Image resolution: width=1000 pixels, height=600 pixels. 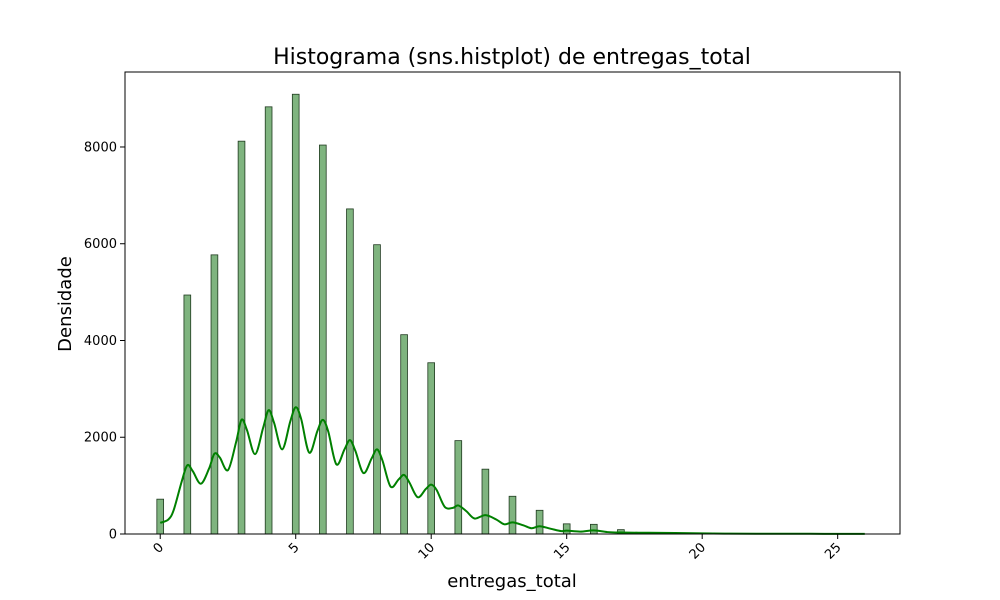 What do you see at coordinates (698, 551) in the screenshot?
I see `x-tick-label-20: 20` at bounding box center [698, 551].